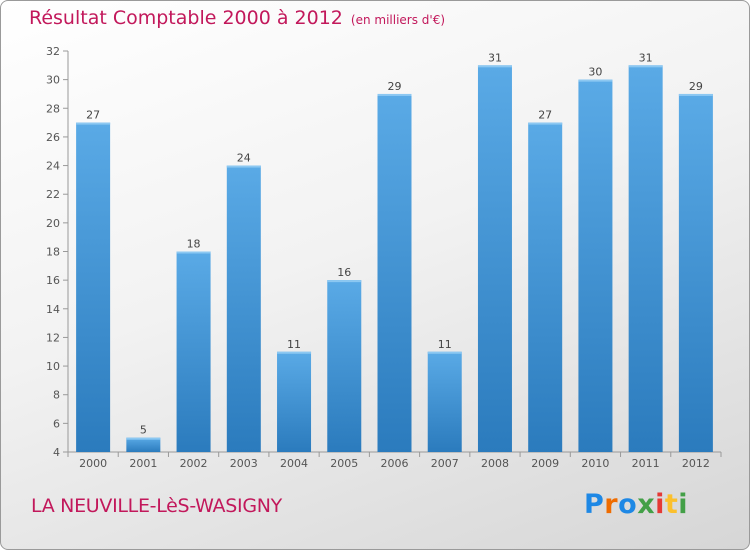 This screenshot has height=550, width=750. I want to click on proxiti-logo: Proxiti, so click(636, 504).